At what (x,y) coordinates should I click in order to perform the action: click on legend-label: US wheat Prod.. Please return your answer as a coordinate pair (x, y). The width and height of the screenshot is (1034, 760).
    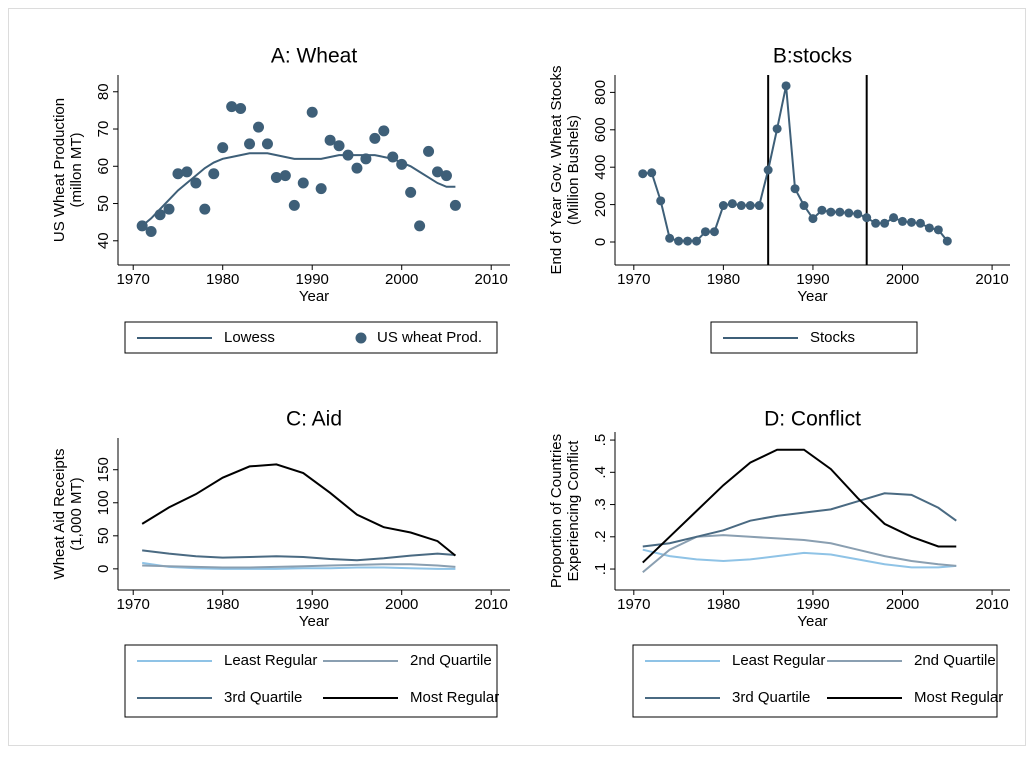
    Looking at the image, I should click on (429, 337).